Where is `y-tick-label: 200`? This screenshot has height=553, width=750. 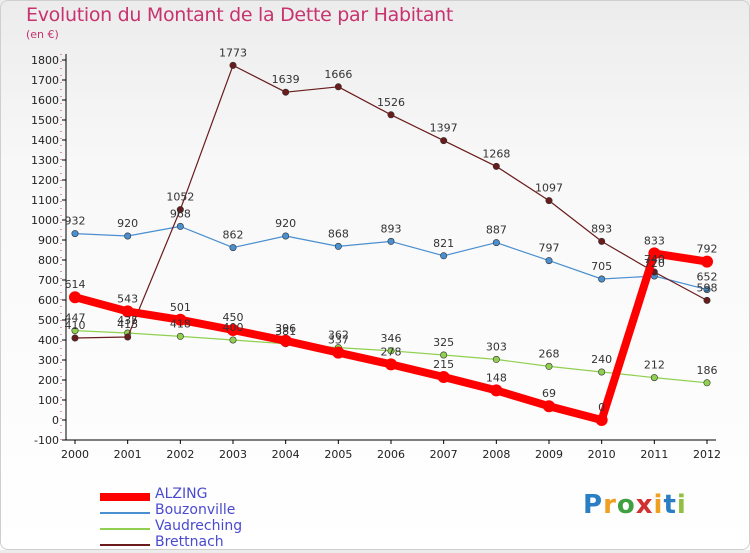 y-tick-label: 200 is located at coordinates (48, 380).